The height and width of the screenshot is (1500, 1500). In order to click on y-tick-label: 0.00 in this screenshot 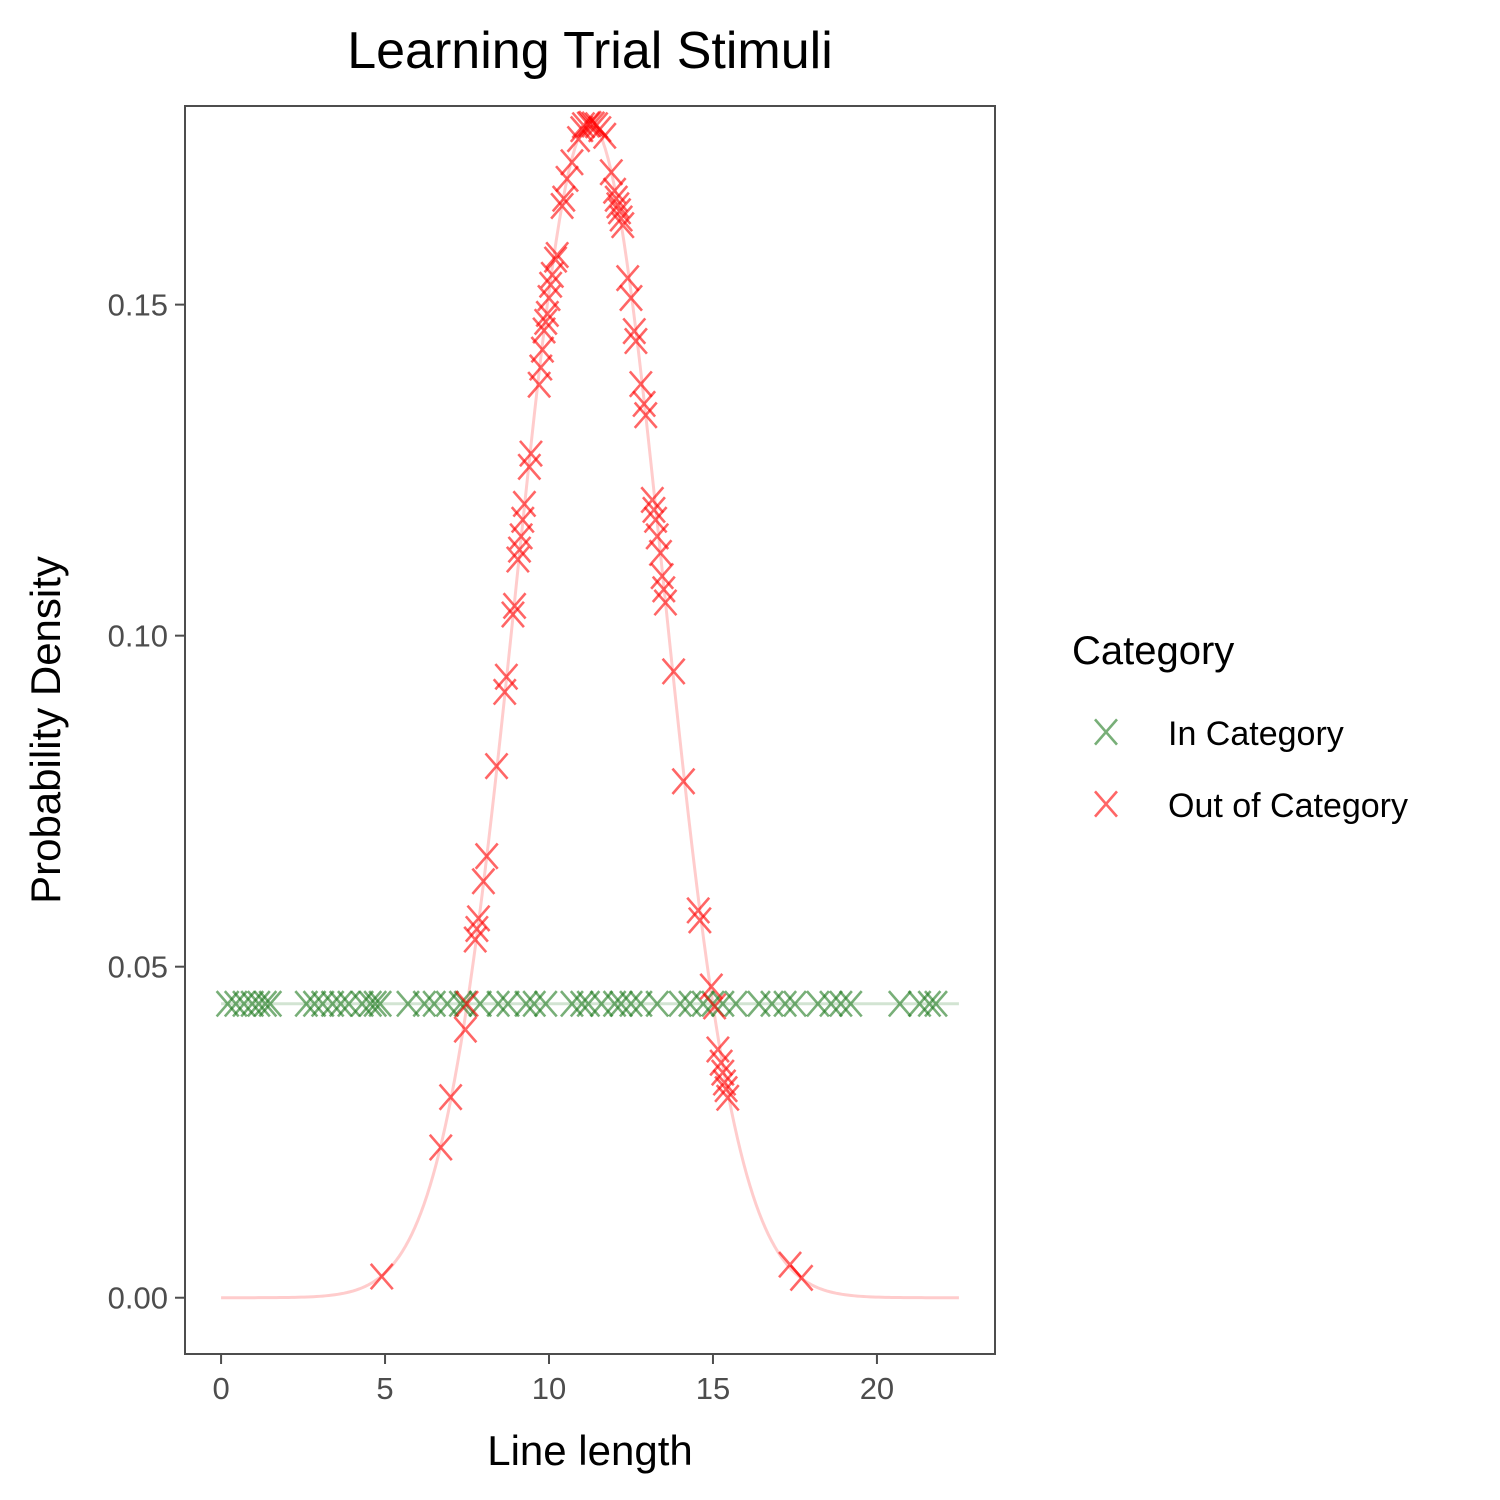, I will do `click(138, 1298)`.